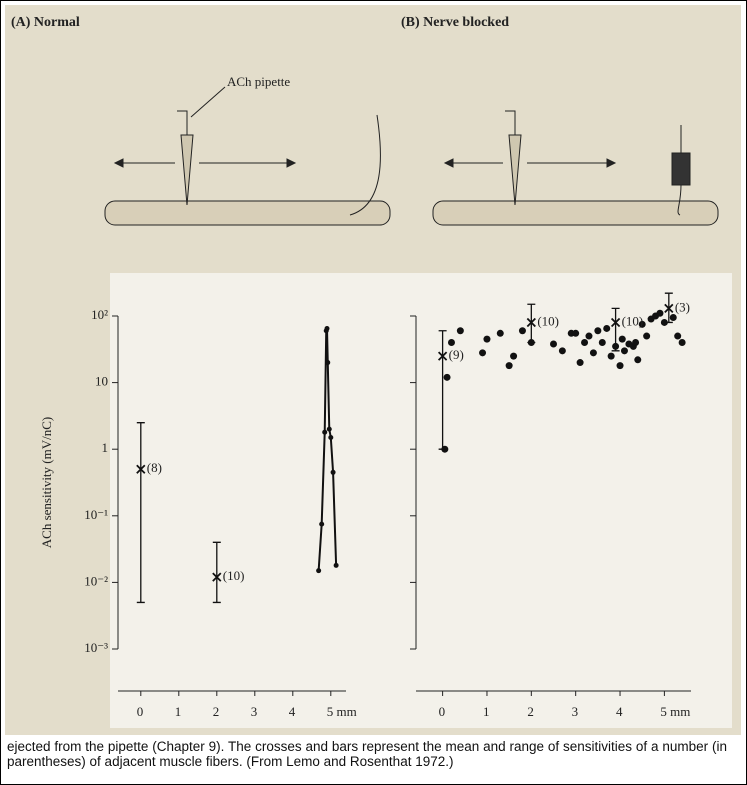 The image size is (747, 785). I want to click on y-tick-label: 10⁻³, so click(96, 647).